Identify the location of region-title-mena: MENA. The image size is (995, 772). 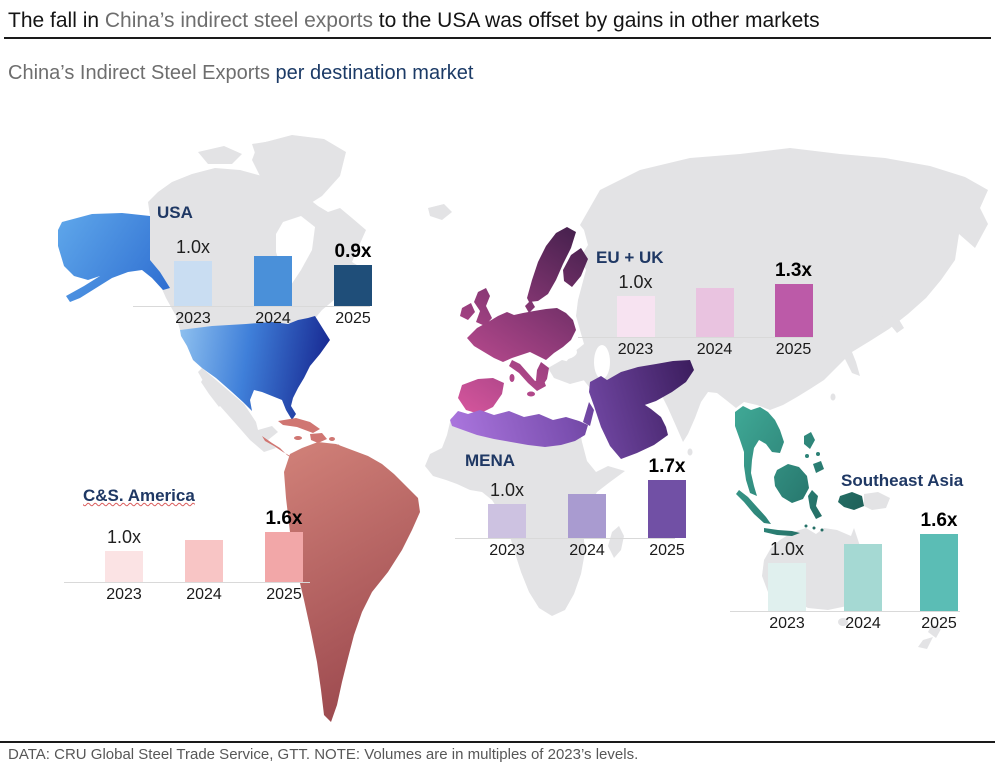
(490, 460).